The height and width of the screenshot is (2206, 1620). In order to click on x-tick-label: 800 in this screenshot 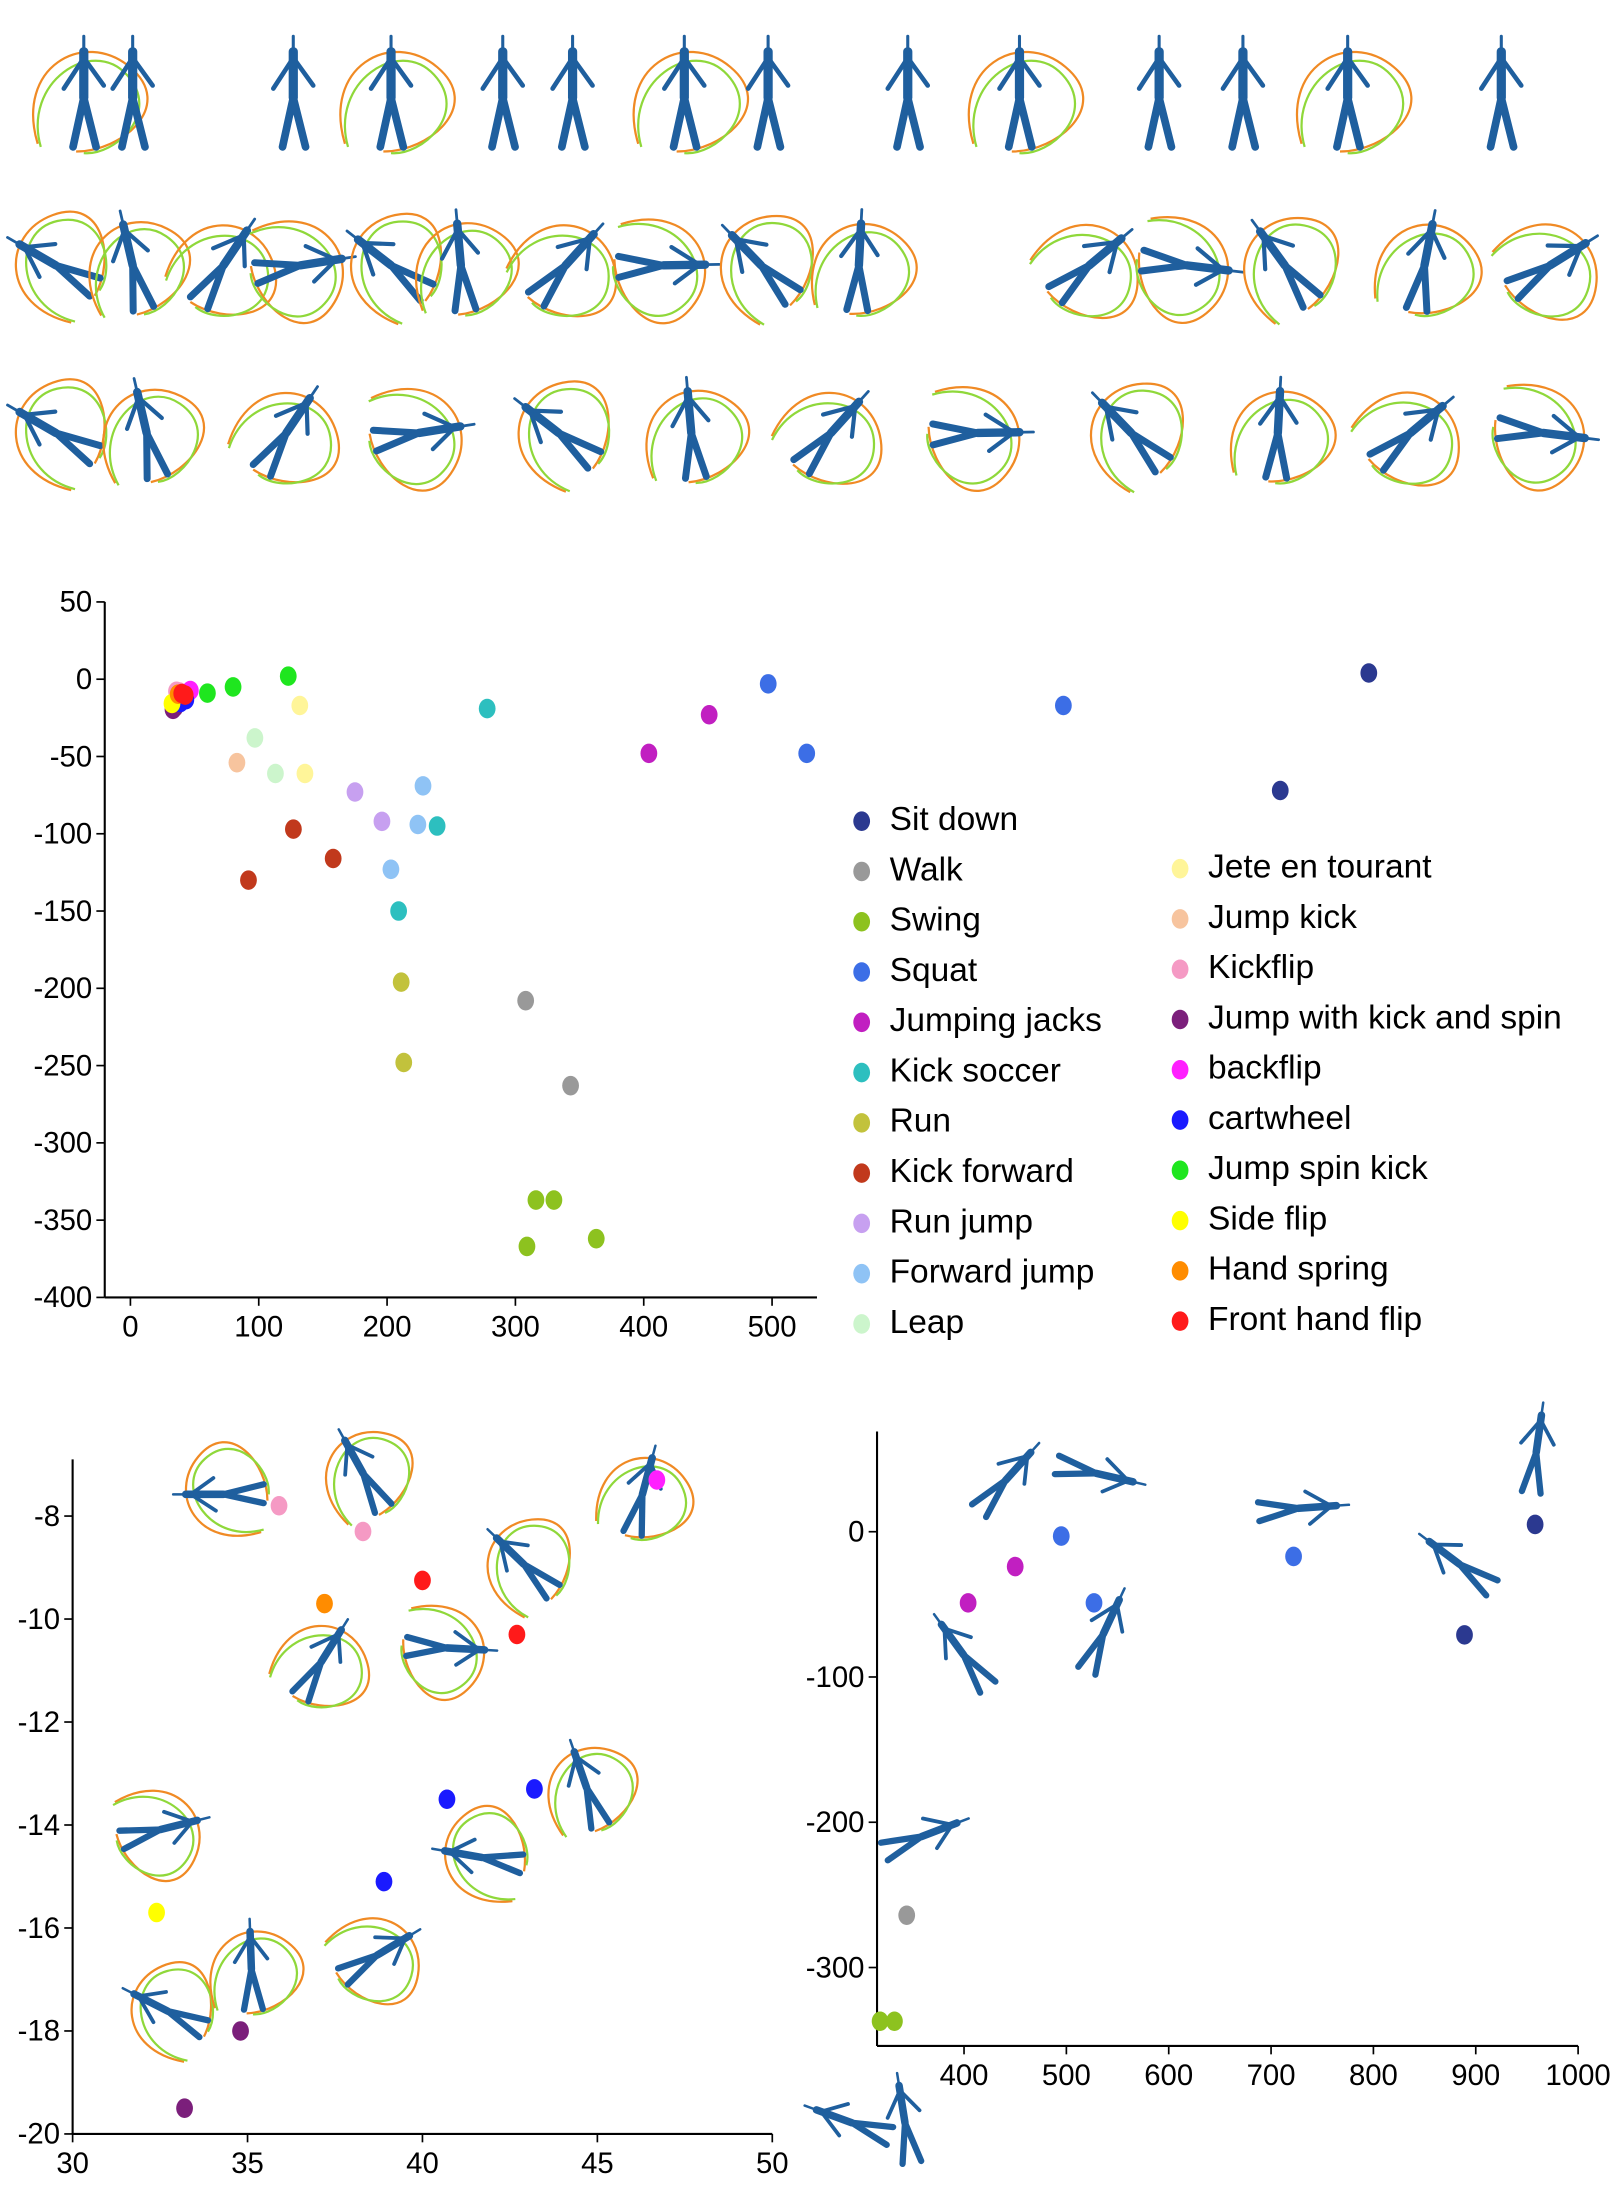, I will do `click(1373, 2075)`.